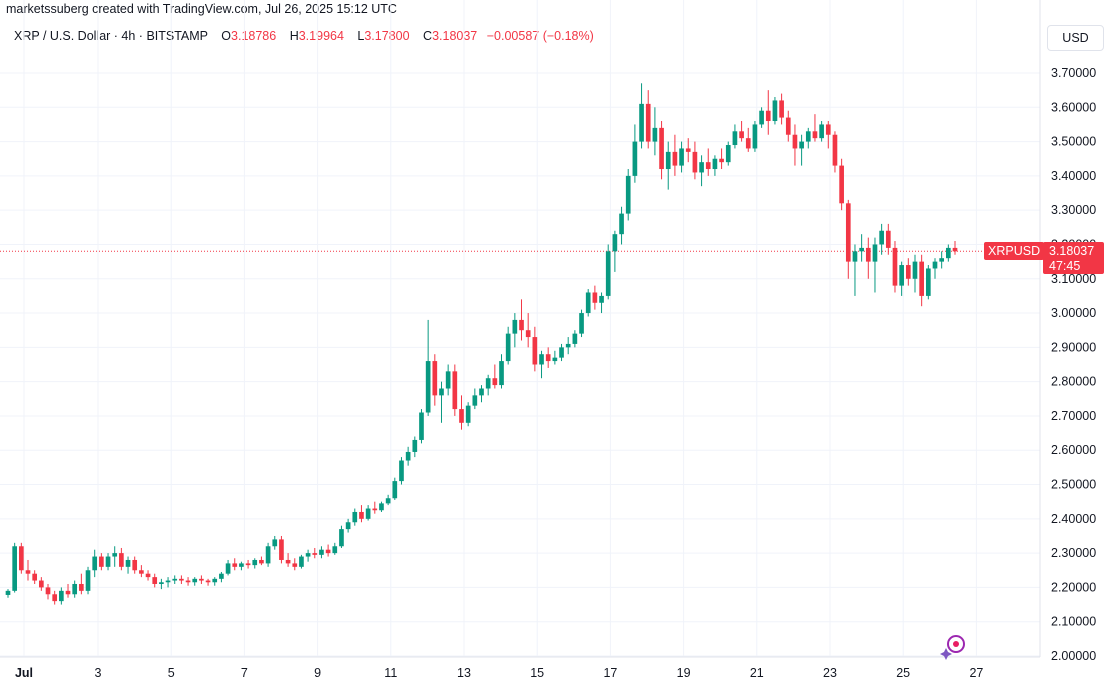 This screenshot has height=692, width=1109. What do you see at coordinates (111, 36) in the screenshot?
I see `symbol-label: XRP / U.S. Dollar · 4h · BITSTAMP` at bounding box center [111, 36].